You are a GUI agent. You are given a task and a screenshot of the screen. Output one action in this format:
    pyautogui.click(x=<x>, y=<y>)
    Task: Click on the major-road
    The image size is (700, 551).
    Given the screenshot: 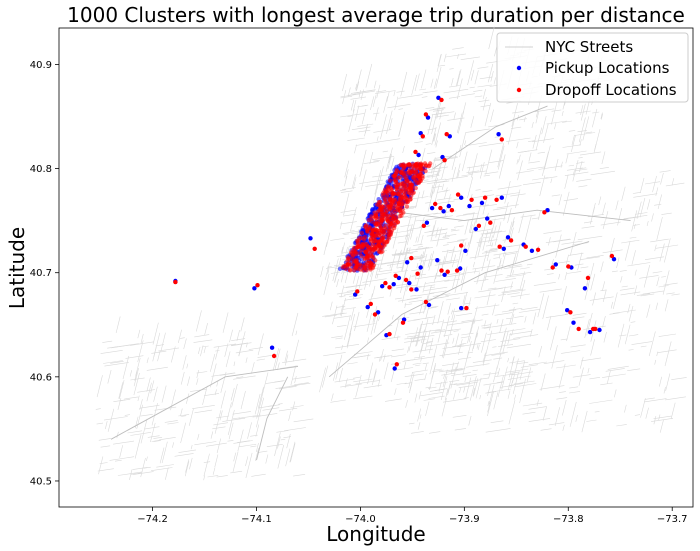 What is the action you would take?
    pyautogui.click(x=459, y=309)
    